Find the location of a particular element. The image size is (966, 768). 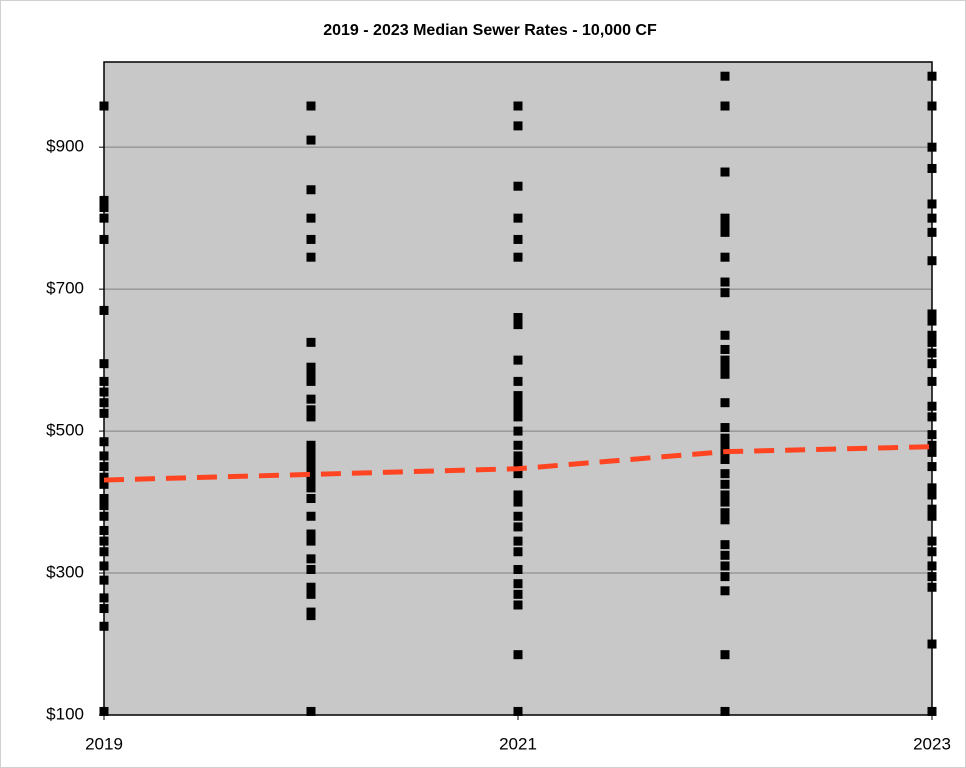

y-tick-label: $700 is located at coordinates (65, 288).